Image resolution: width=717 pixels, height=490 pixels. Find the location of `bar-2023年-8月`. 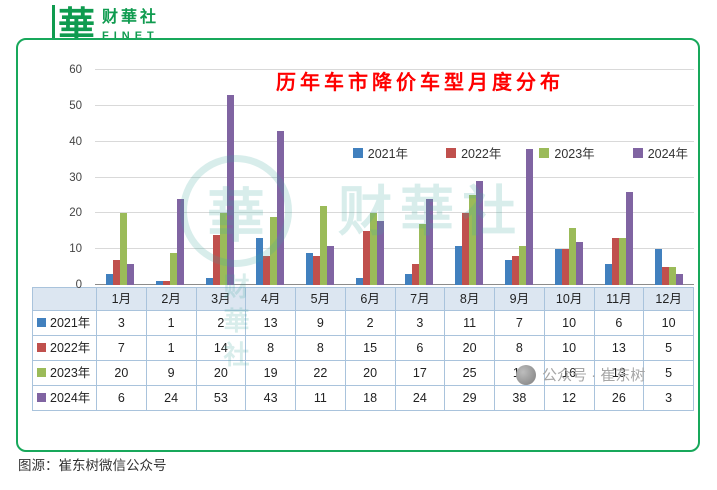

bar-2023年-8月 is located at coordinates (473, 240).